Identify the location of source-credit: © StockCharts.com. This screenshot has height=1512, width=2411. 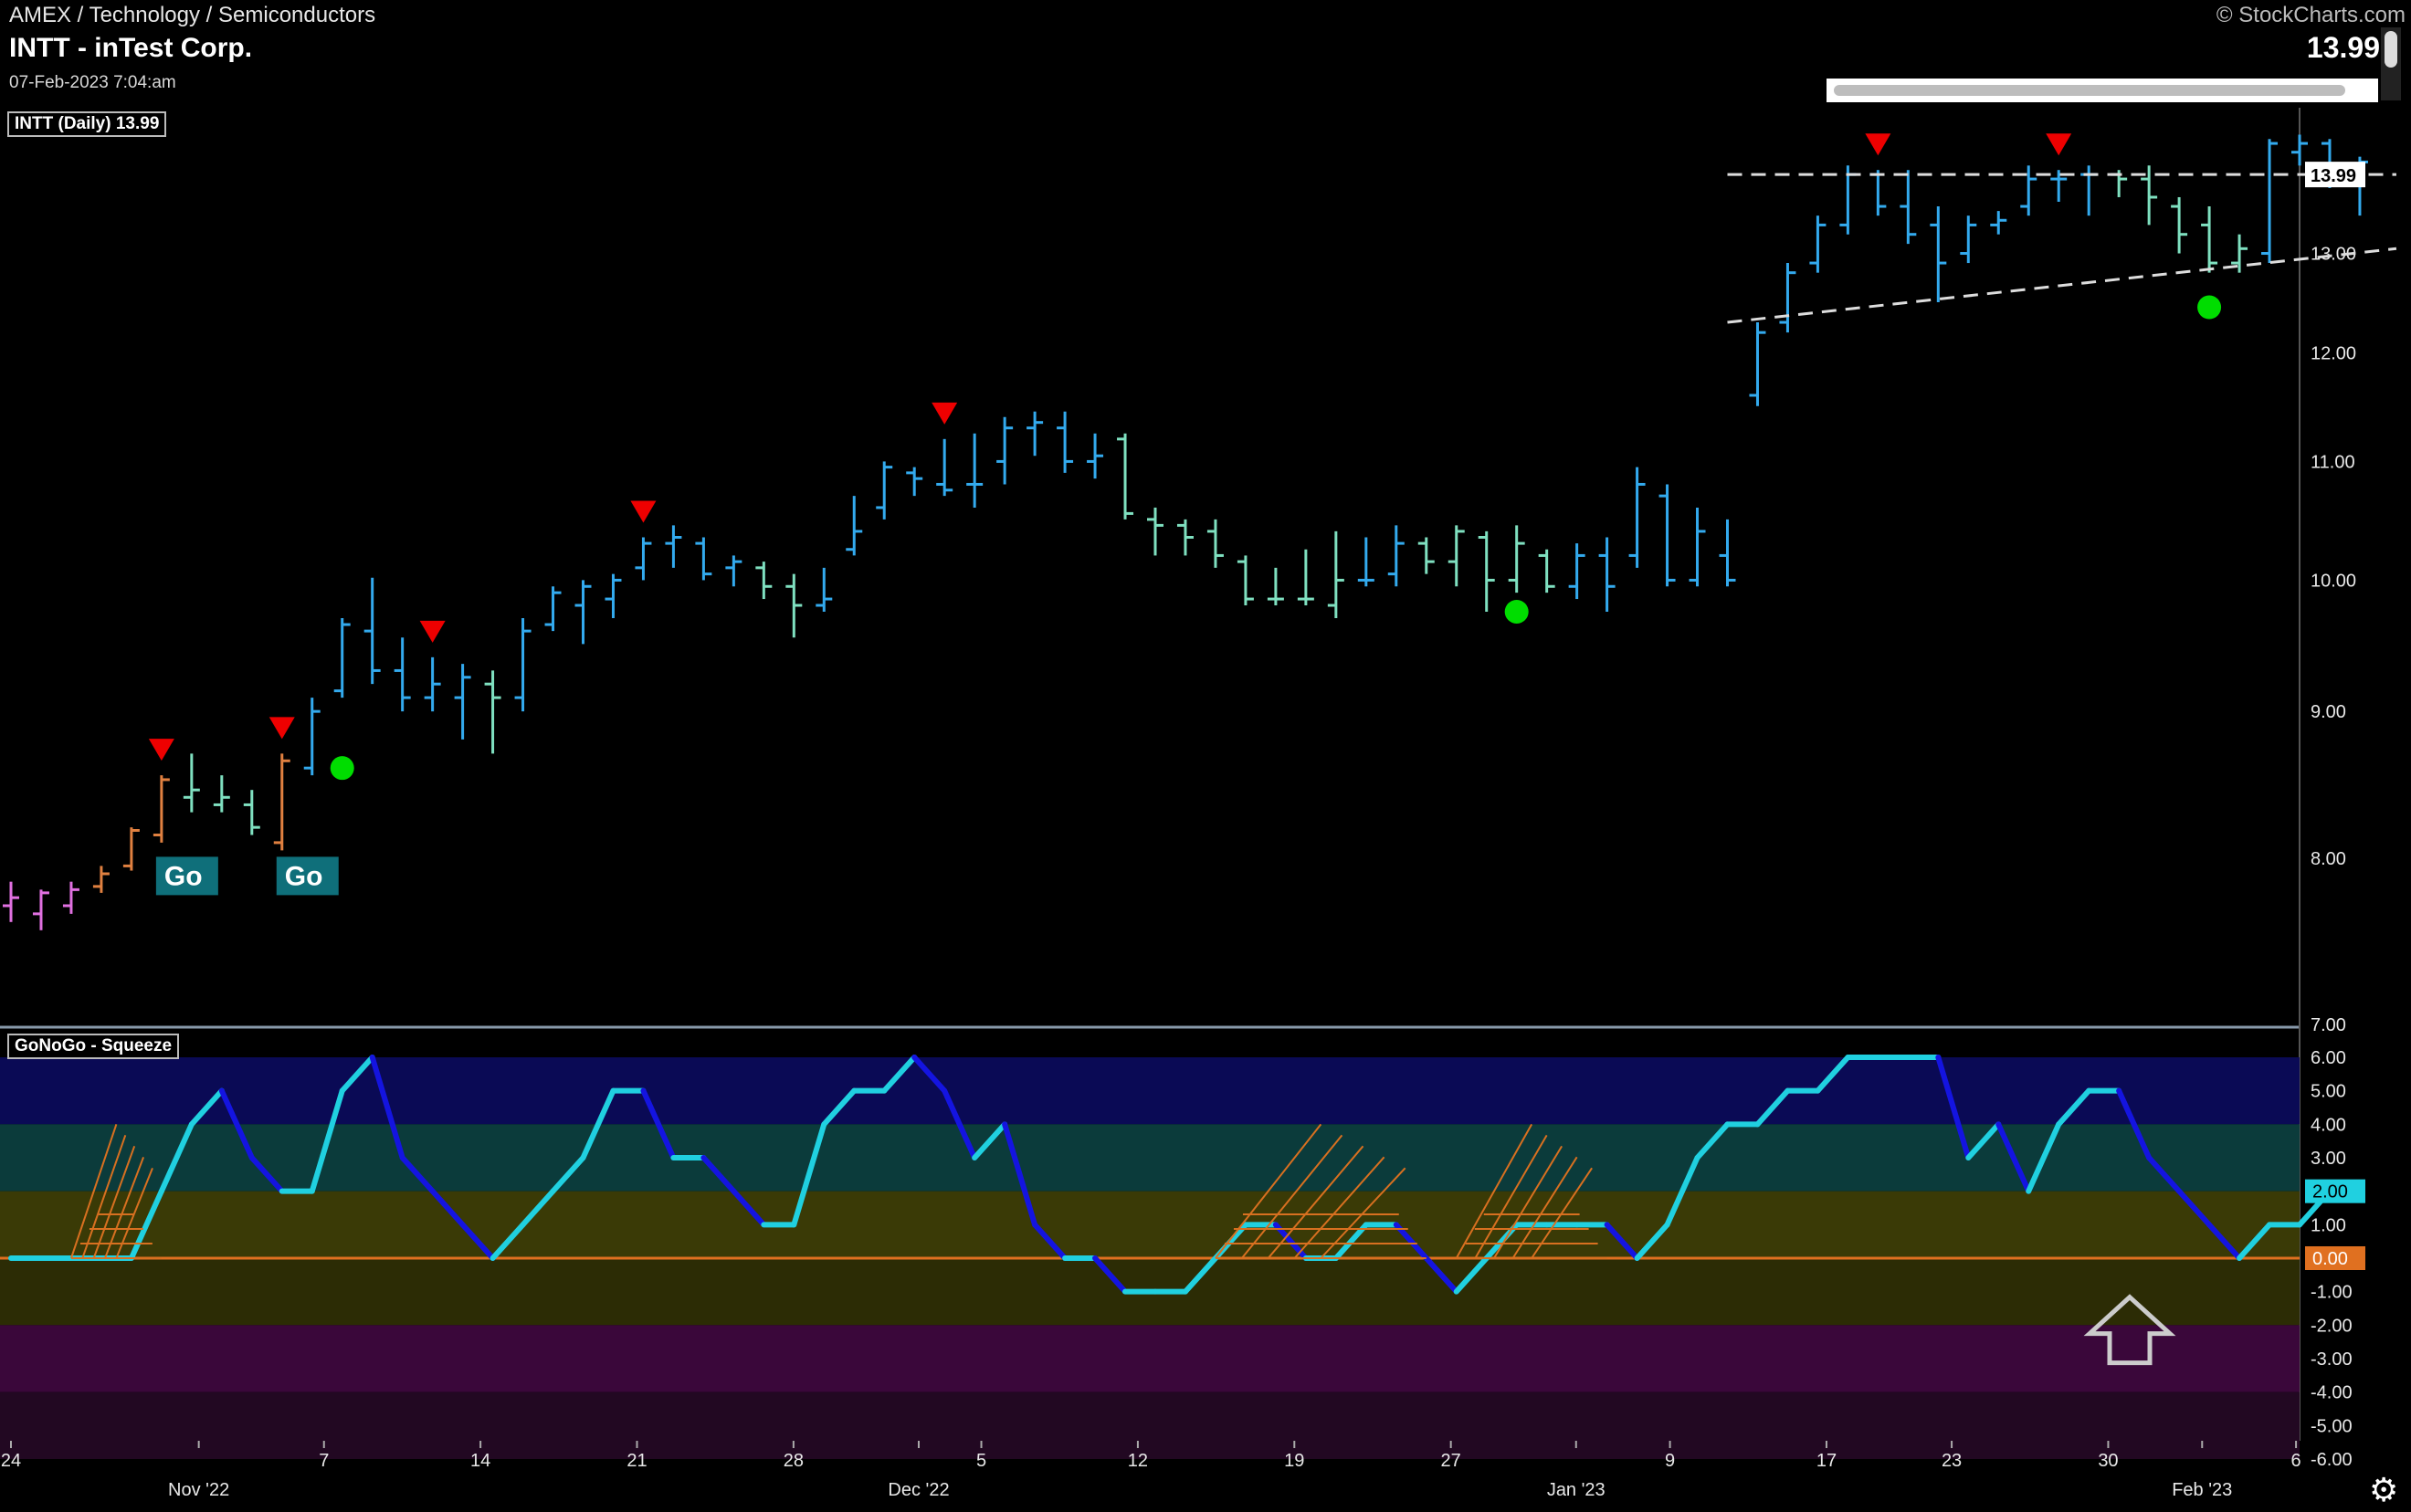
(2311, 15).